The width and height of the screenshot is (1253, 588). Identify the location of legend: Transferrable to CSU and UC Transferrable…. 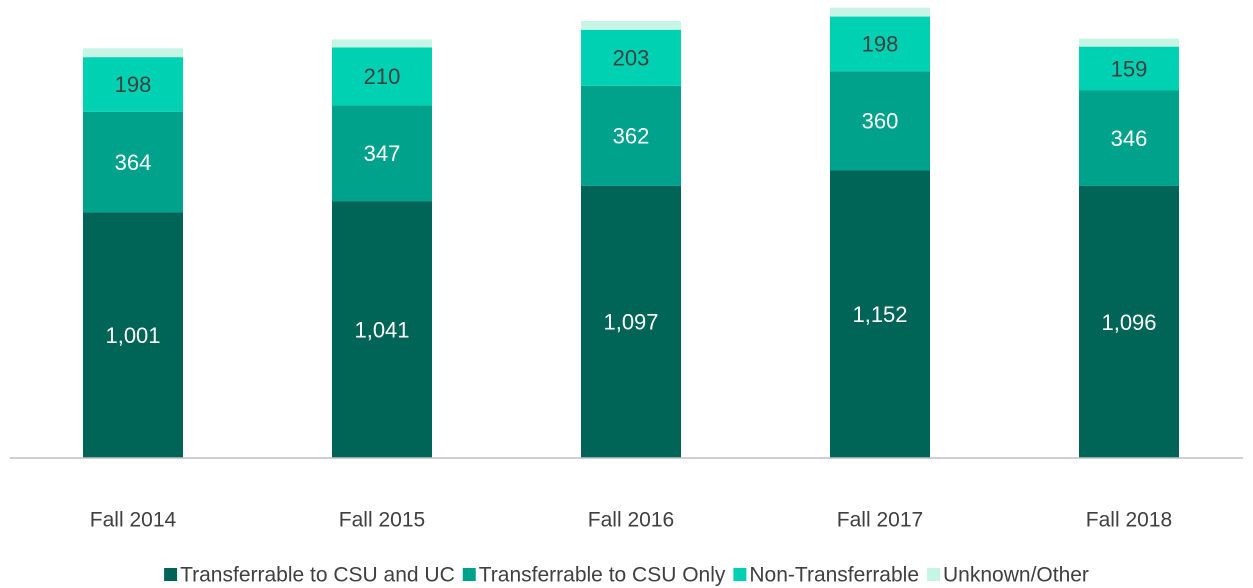
(626, 575).